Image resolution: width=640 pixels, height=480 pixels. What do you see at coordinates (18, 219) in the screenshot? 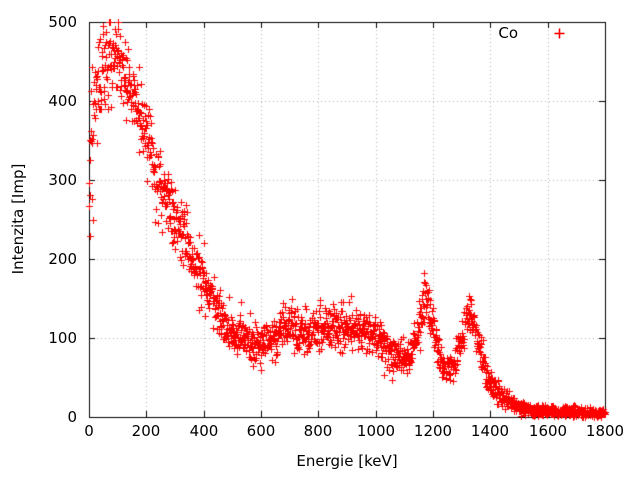
I see `y-axis-title: Intenzita [Imp]` at bounding box center [18, 219].